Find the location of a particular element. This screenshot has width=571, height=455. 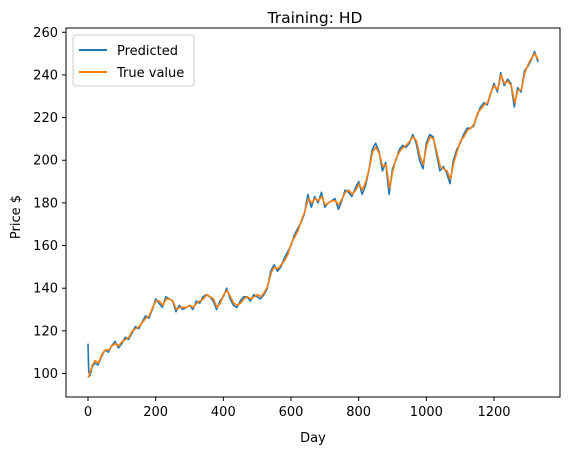

x-tick-label: 800 is located at coordinates (358, 412).